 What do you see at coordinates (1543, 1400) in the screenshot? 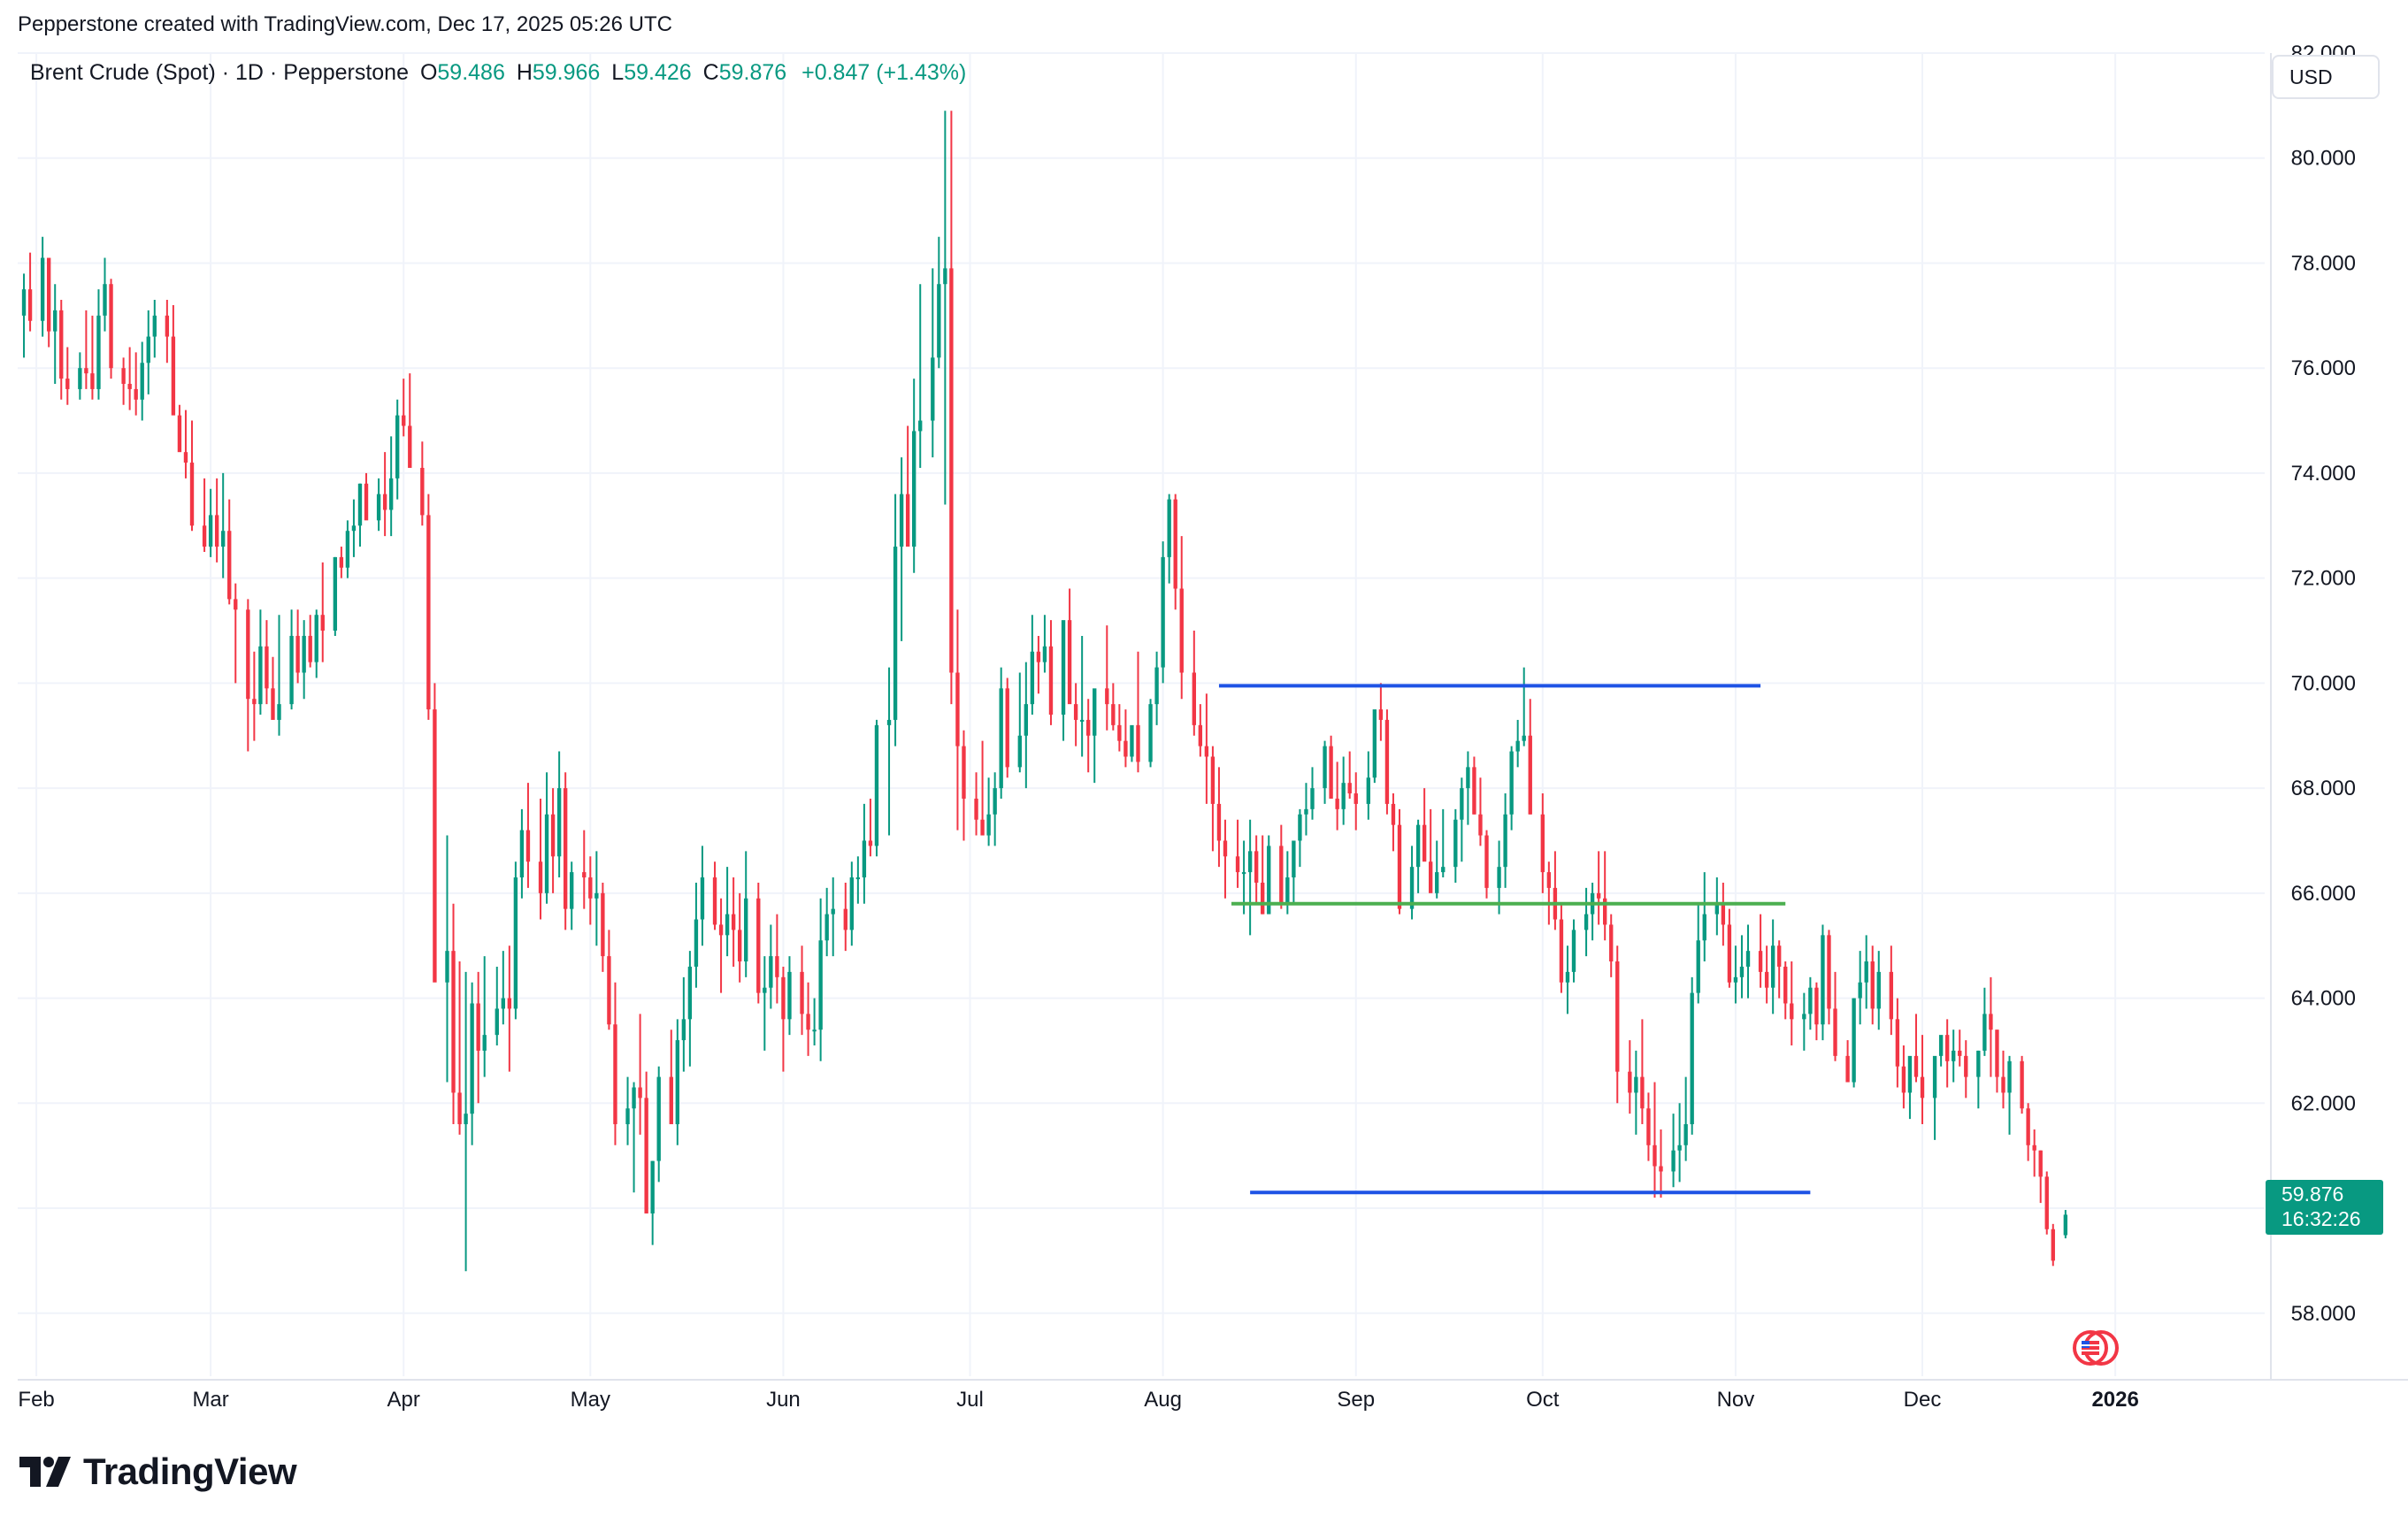
I see `x-tick-label: Oct` at bounding box center [1543, 1400].